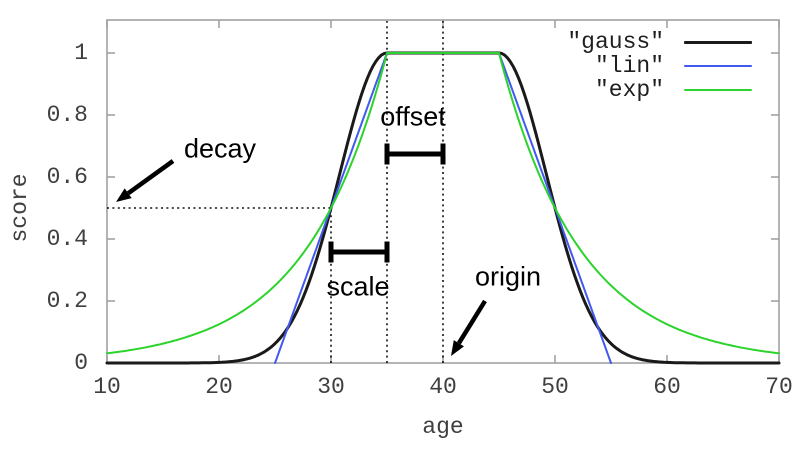 The image size is (808, 454). Describe the element at coordinates (67, 115) in the screenshot. I see `y-tick-label: 0.8` at that location.